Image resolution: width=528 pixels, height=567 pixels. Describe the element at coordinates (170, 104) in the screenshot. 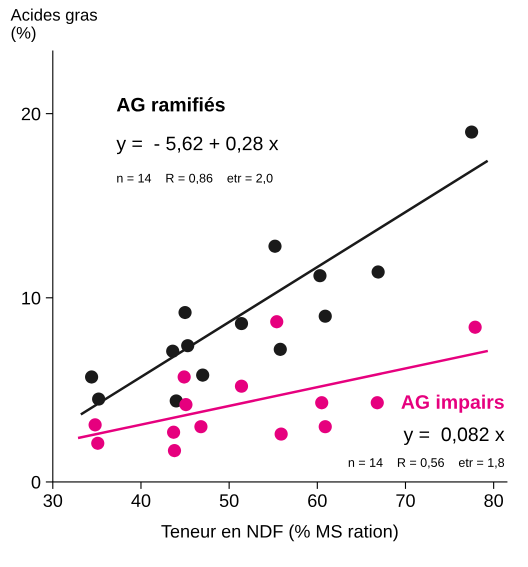

I see `text: AG ramifiés` at that location.